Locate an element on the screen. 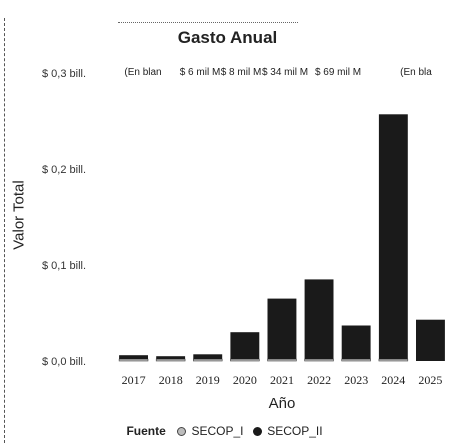  x-tick-label-2025: 2025 is located at coordinates (430, 380).